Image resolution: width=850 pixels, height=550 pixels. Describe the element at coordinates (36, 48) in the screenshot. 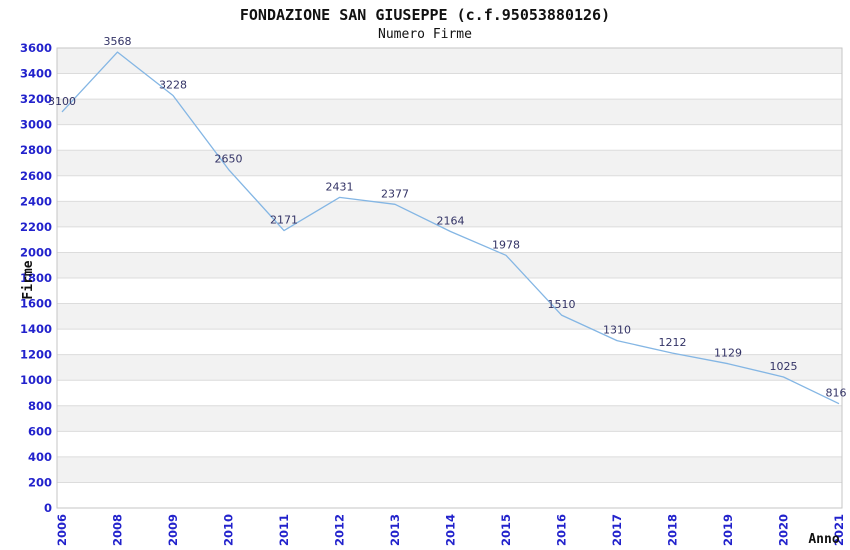

I see `y-tick-label: 3600` at that location.